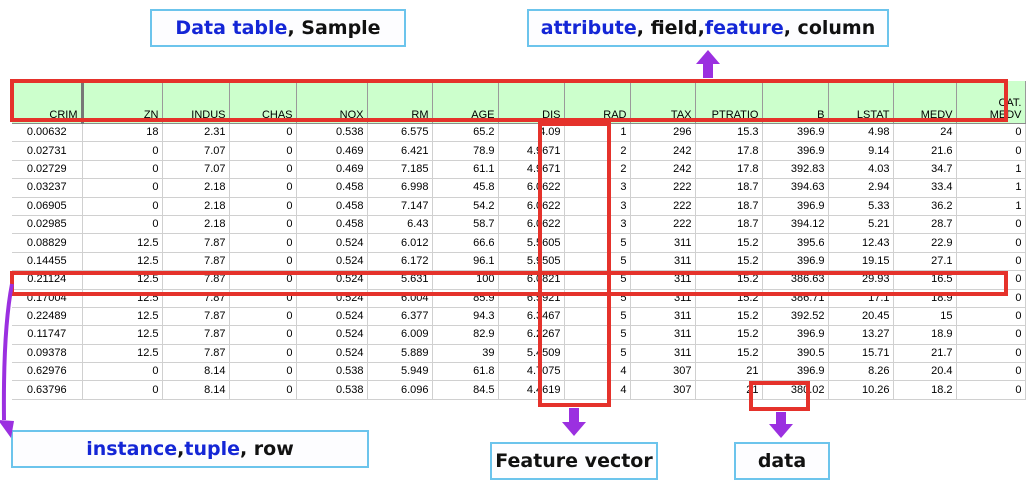  What do you see at coordinates (531, 298) in the screenshot?
I see `table-cell: 6.5921` at bounding box center [531, 298].